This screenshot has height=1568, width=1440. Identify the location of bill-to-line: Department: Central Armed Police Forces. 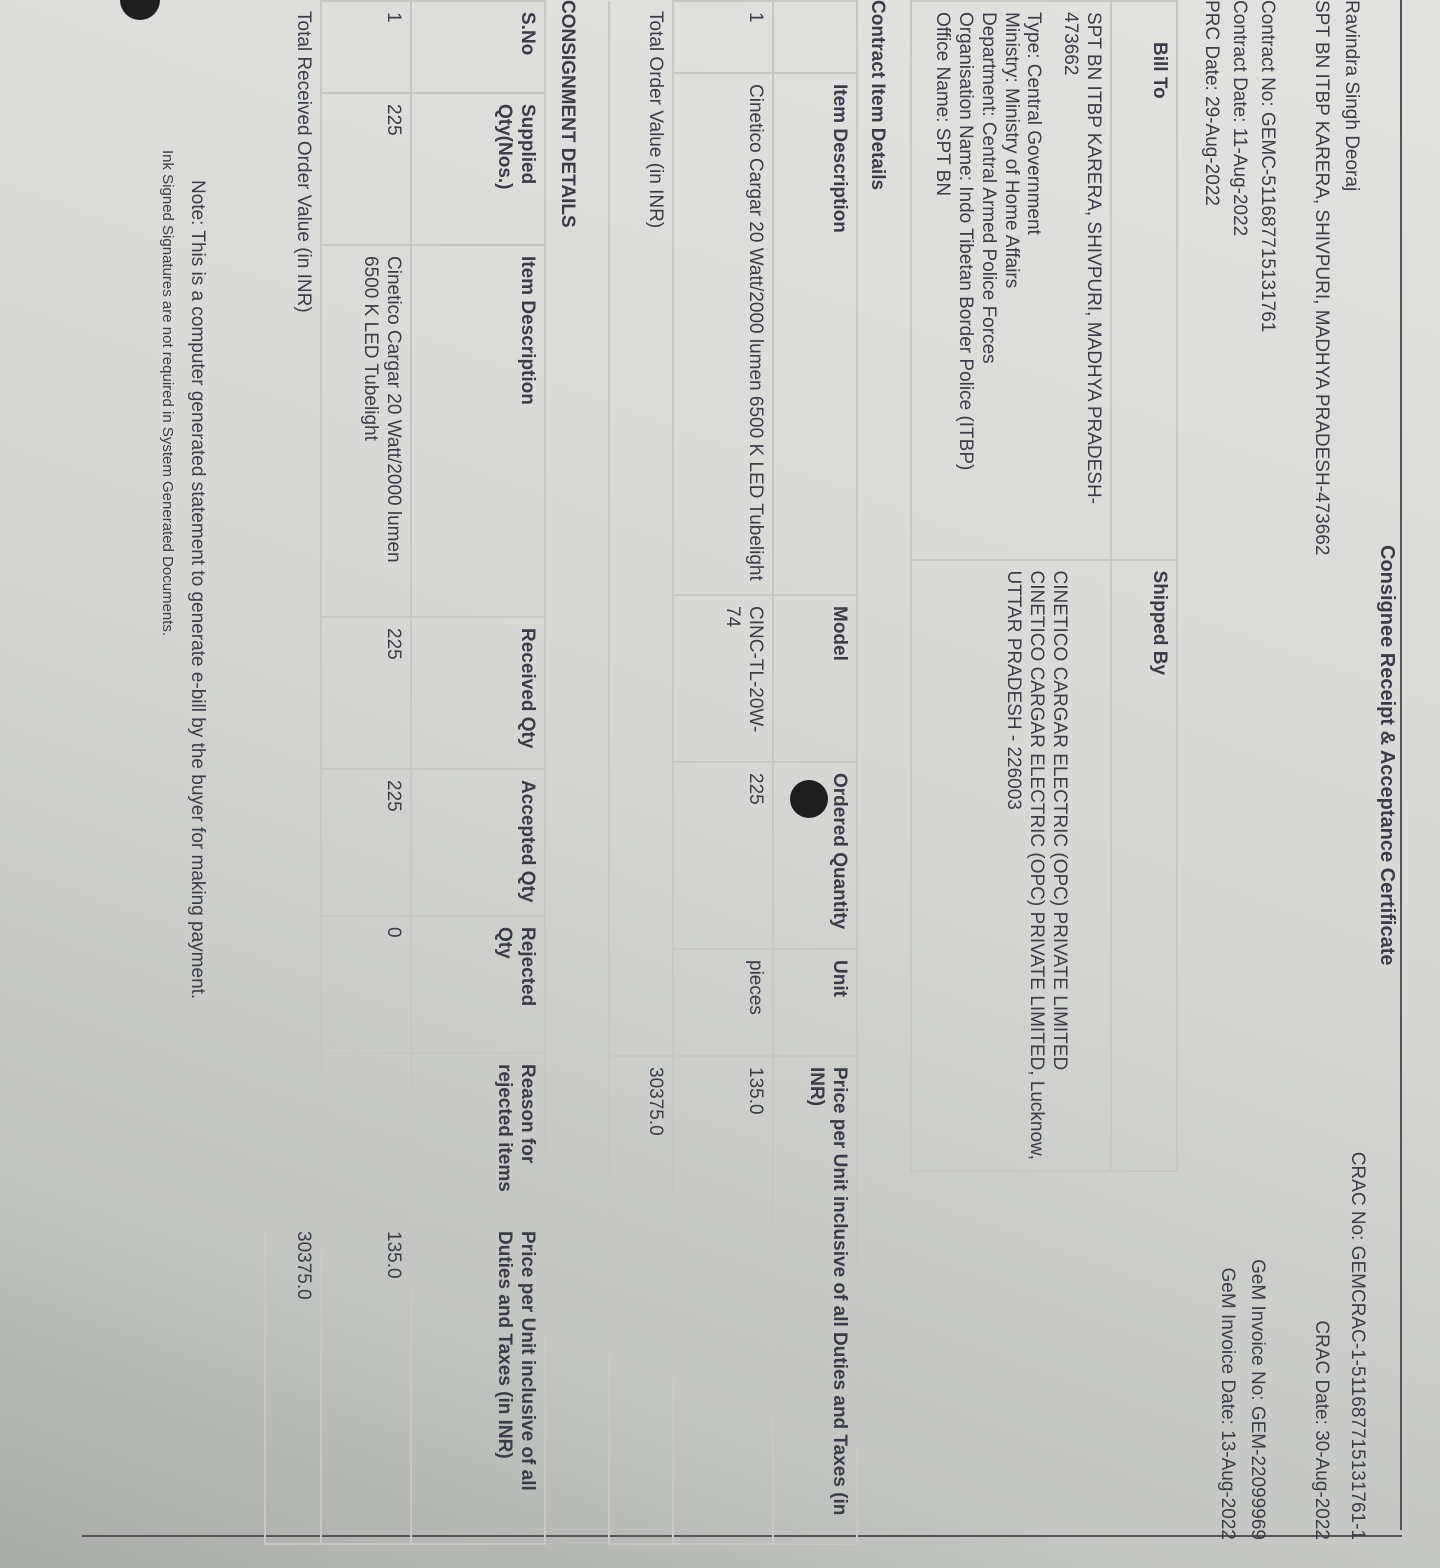
(988, 188).